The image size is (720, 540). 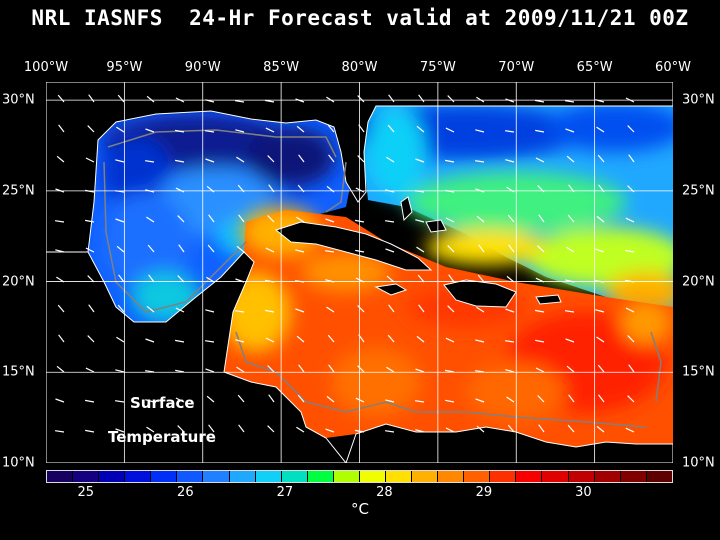 I want to click on latitude-label-right: 15°N, so click(x=698, y=372).